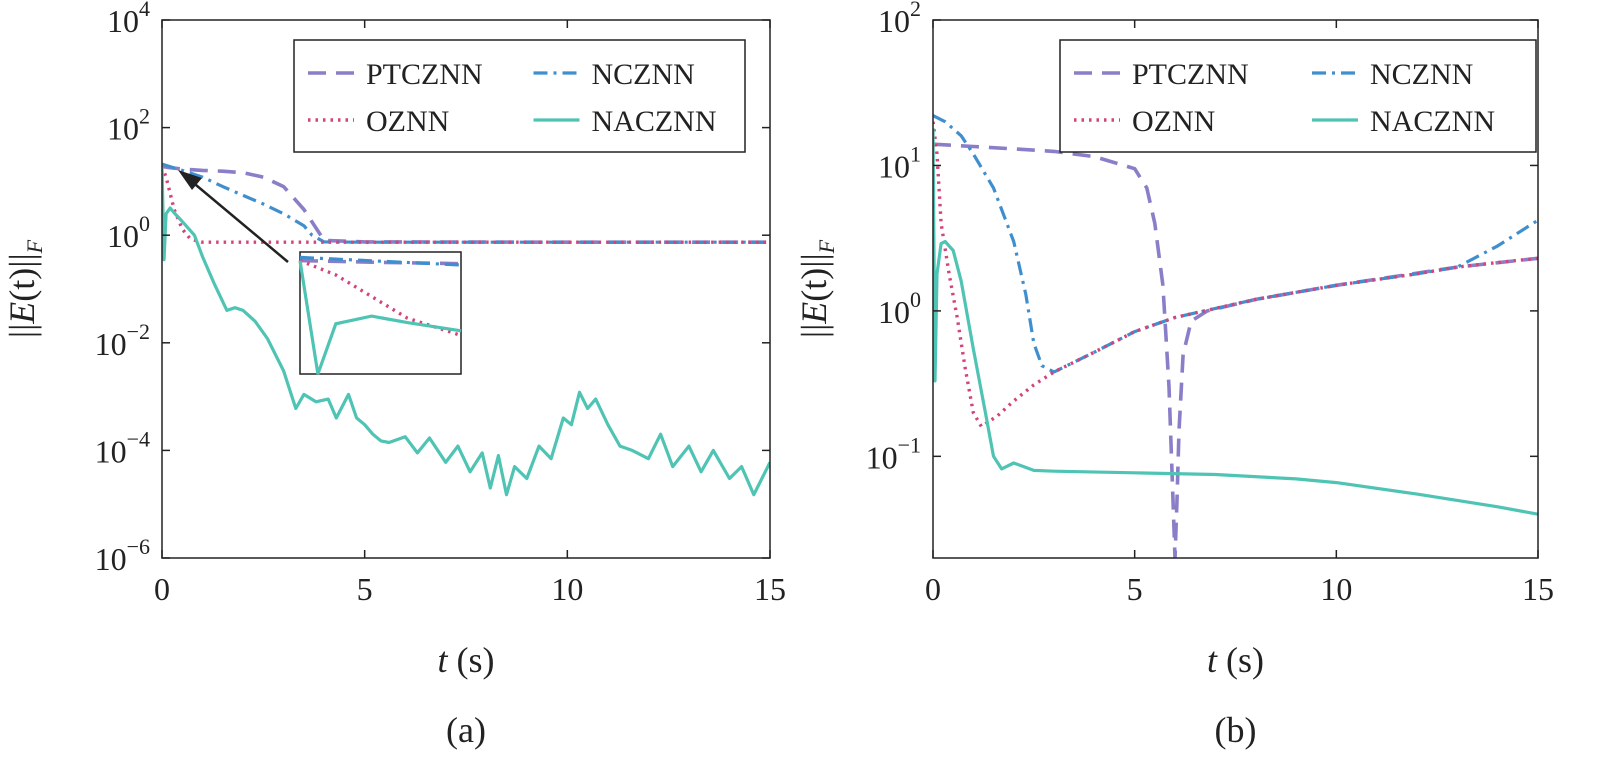 The image size is (1600, 764). What do you see at coordinates (380, 317) in the screenshot?
I see `inset-series-nacznn` at bounding box center [380, 317].